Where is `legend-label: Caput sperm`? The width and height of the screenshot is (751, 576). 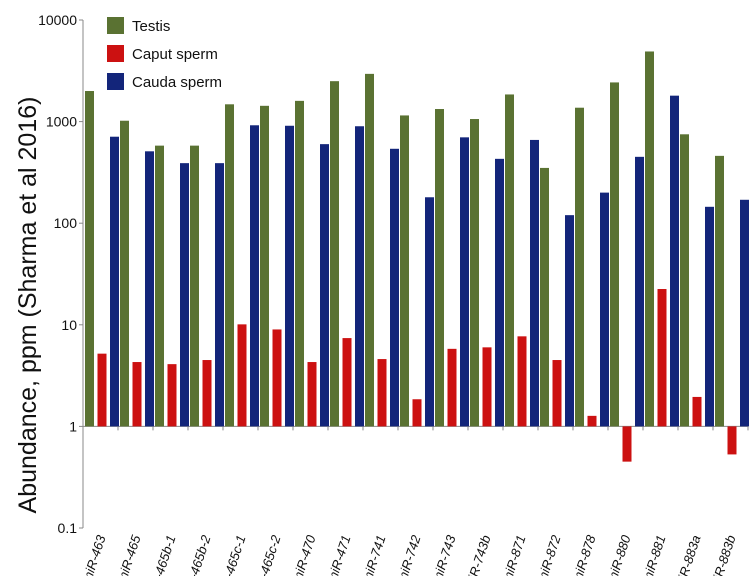
legend-label: Caput sperm is located at coordinates (175, 54).